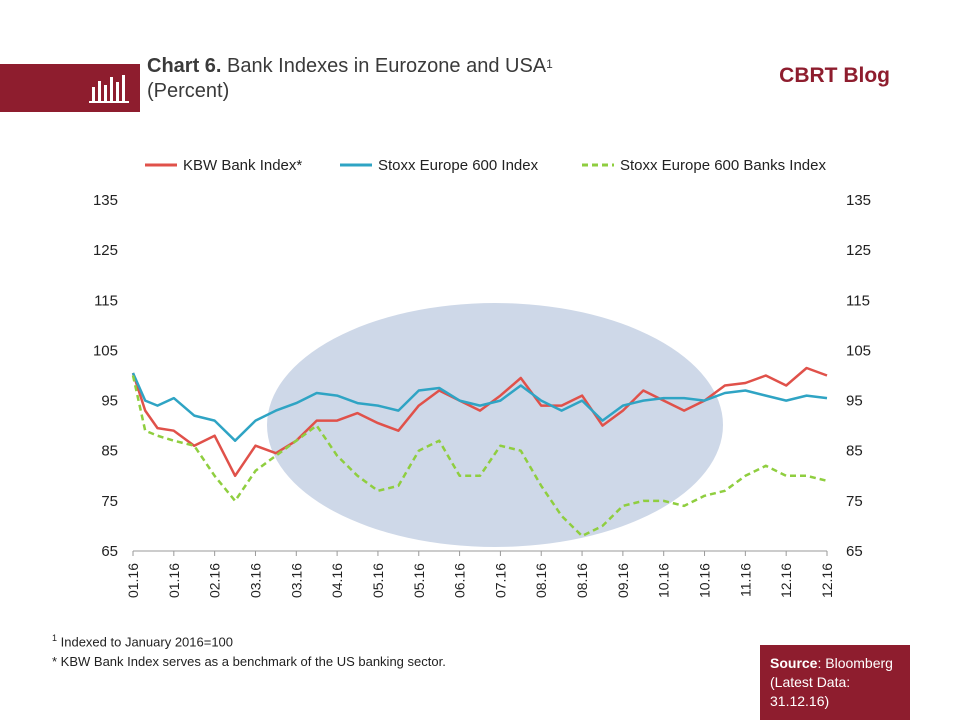 The width and height of the screenshot is (960, 720). I want to click on x-tick-label: 11.16, so click(745, 580).